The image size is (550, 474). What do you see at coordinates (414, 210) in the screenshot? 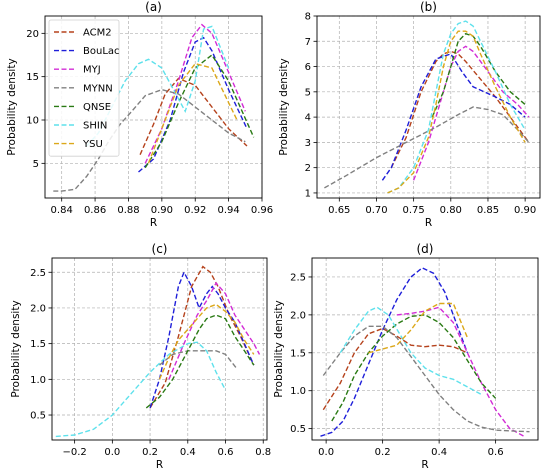
I see `x-tick-label: 0.75` at bounding box center [414, 210].